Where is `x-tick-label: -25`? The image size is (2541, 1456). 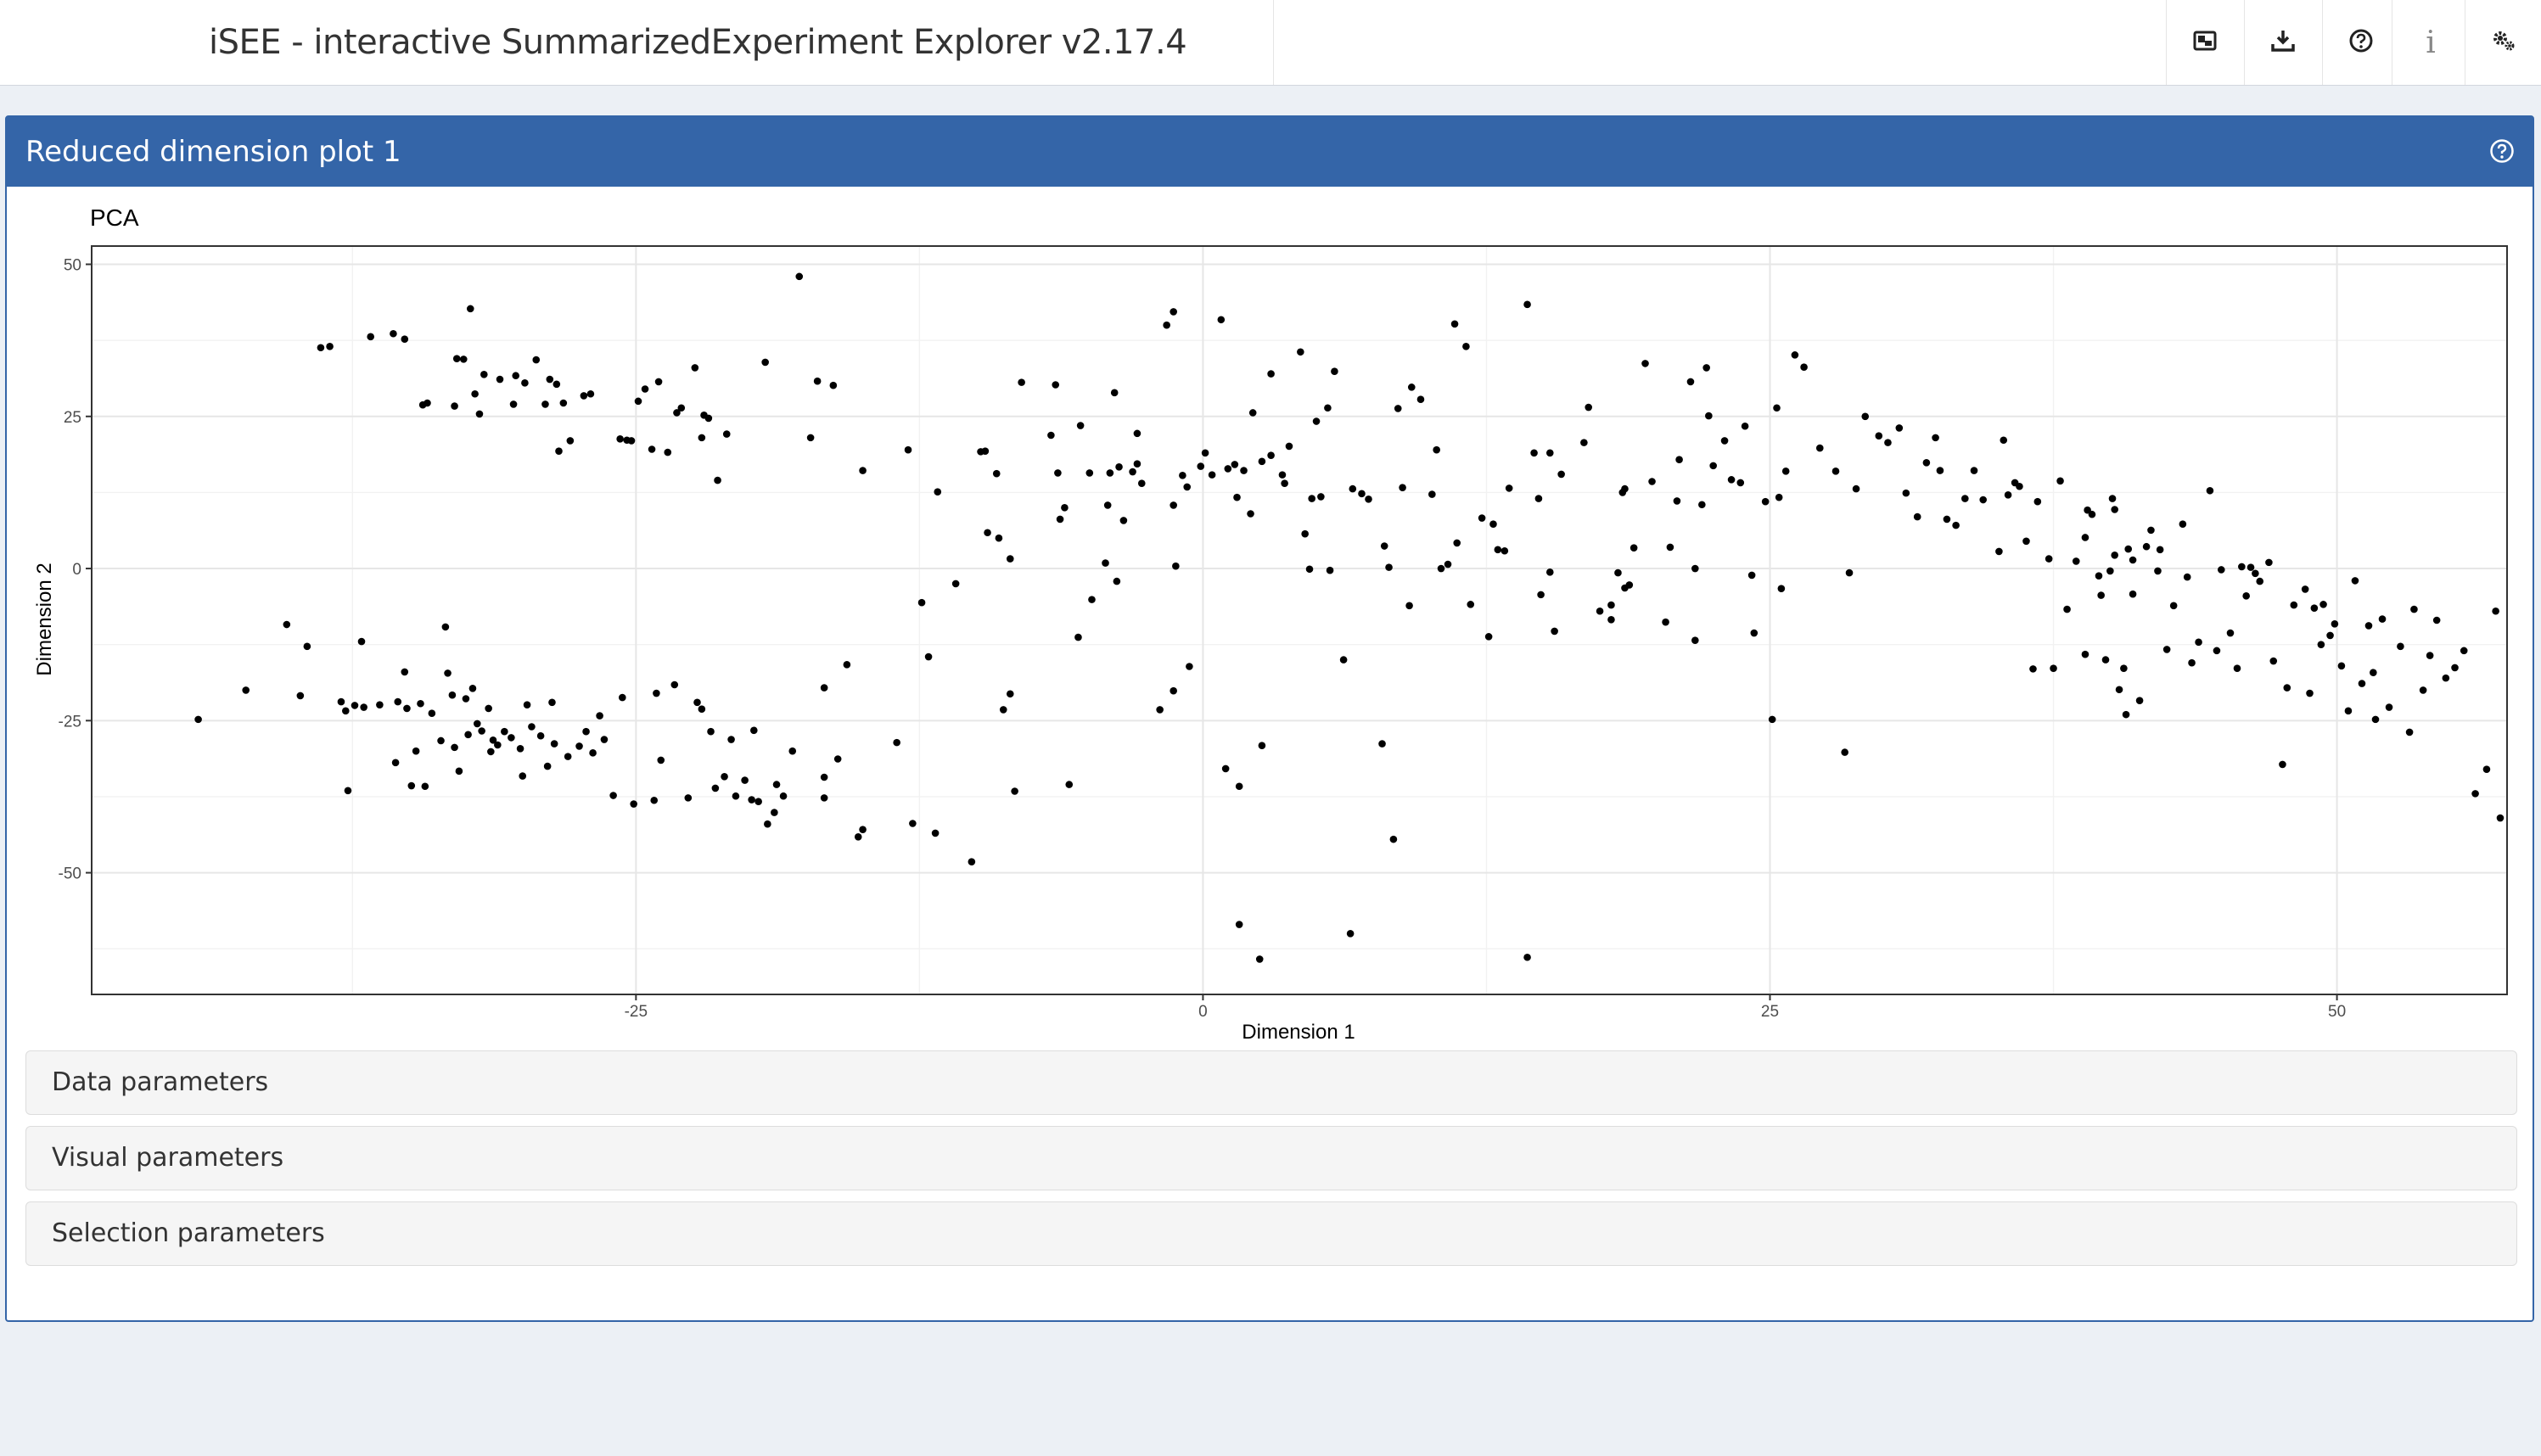
x-tick-label: -25 is located at coordinates (636, 1012).